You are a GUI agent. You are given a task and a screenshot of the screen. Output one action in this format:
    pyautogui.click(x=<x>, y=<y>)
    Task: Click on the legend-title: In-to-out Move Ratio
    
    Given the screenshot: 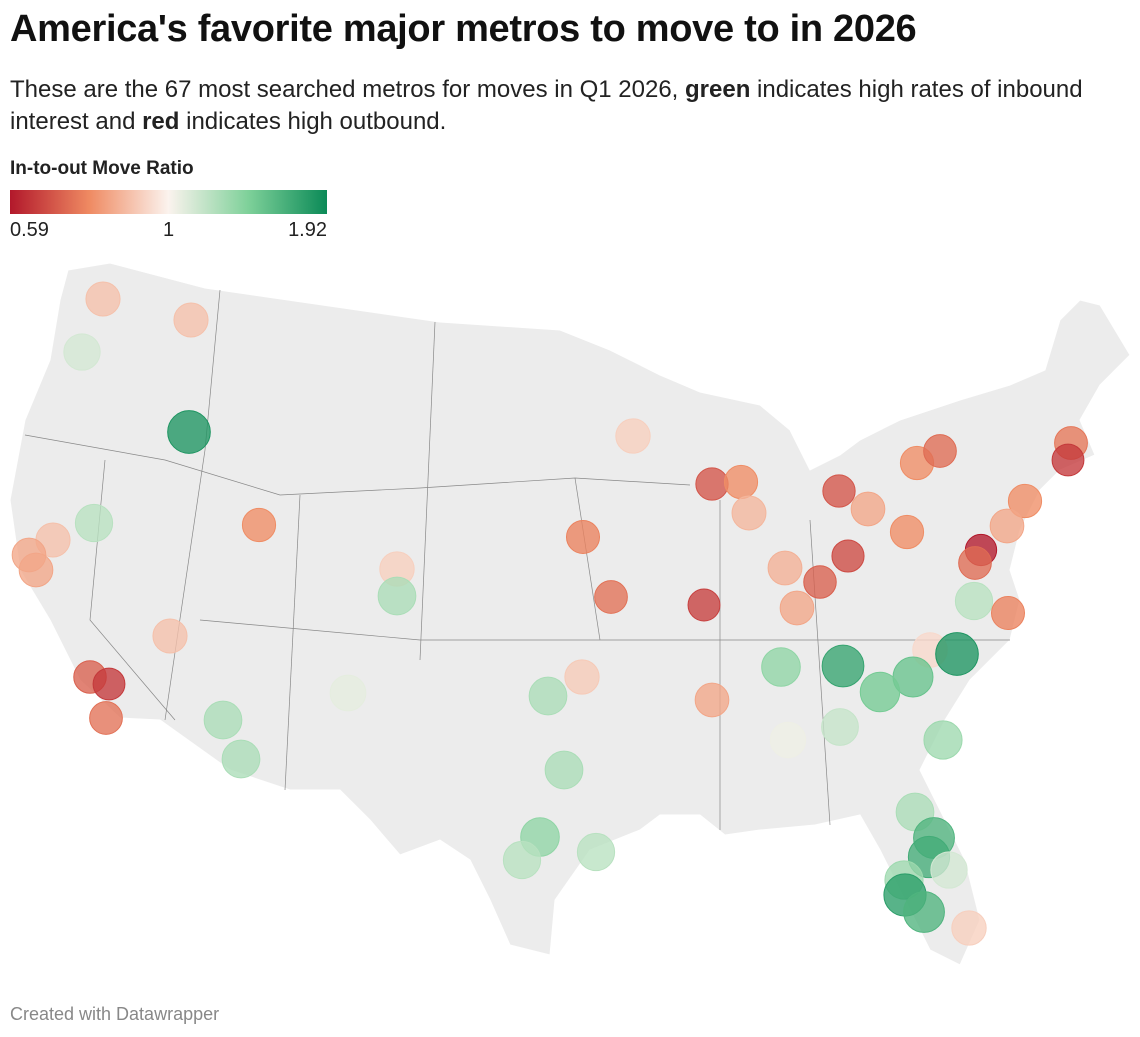 What is the action you would take?
    pyautogui.click(x=102, y=168)
    